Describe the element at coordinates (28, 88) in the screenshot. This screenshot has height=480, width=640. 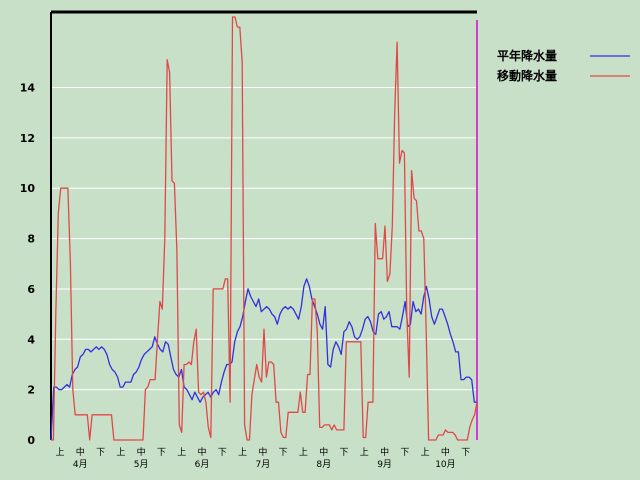
I see `y-tick-label: 14` at that location.